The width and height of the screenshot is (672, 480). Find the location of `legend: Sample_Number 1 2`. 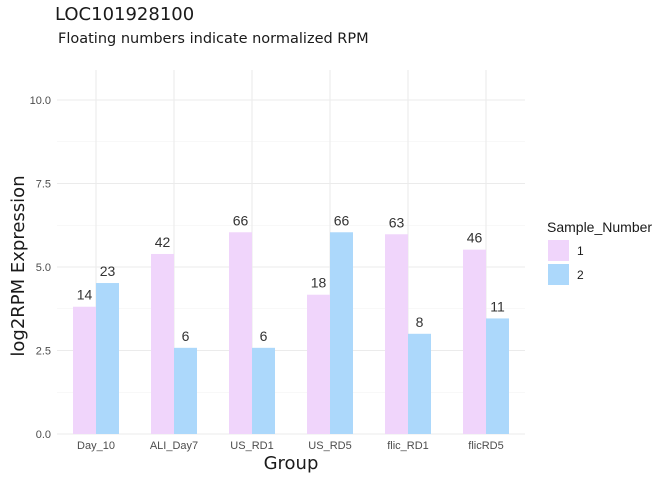

legend: Sample_Number 1 2 is located at coordinates (599, 252).